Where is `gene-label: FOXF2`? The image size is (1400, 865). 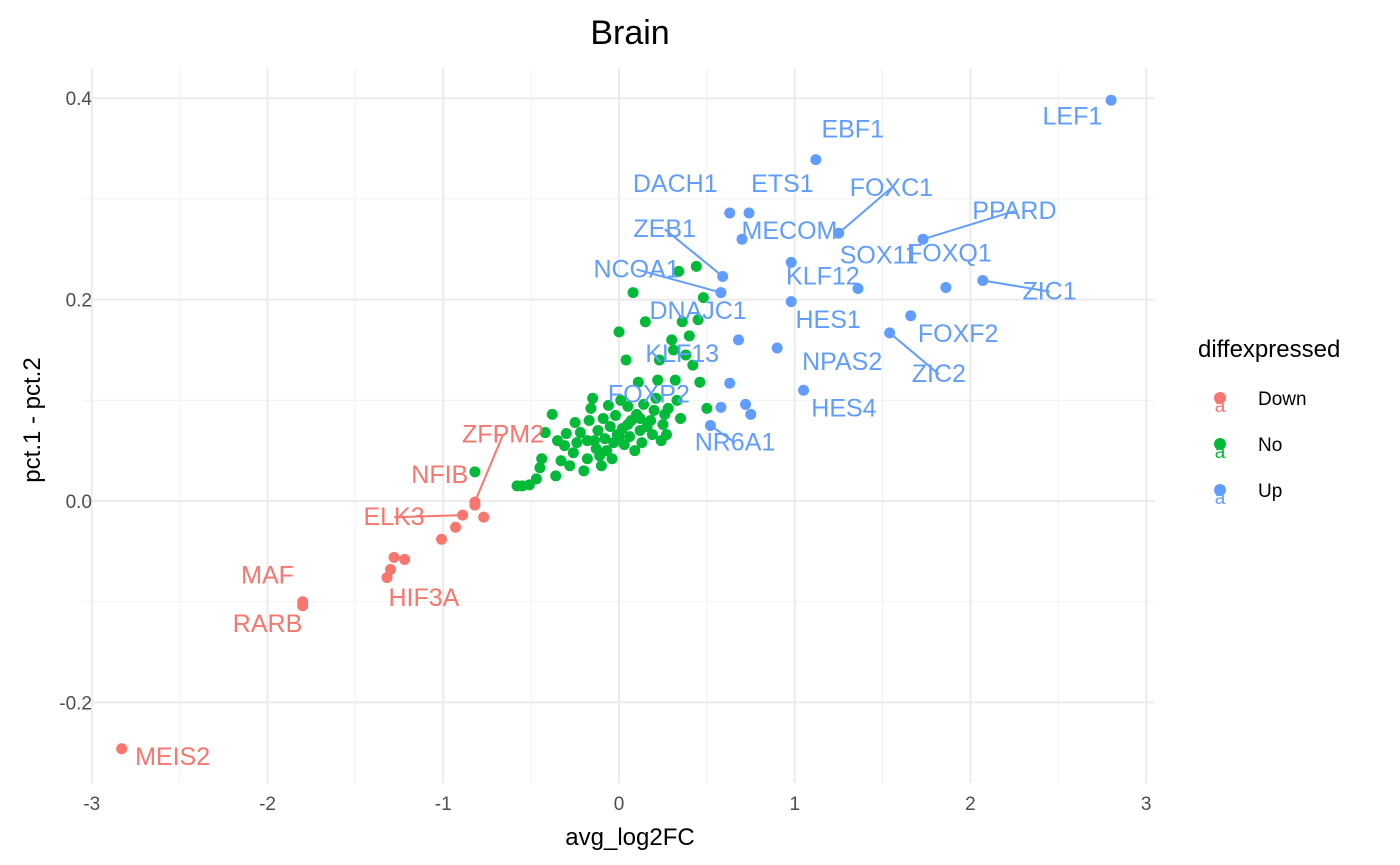
gene-label: FOXF2 is located at coordinates (958, 334).